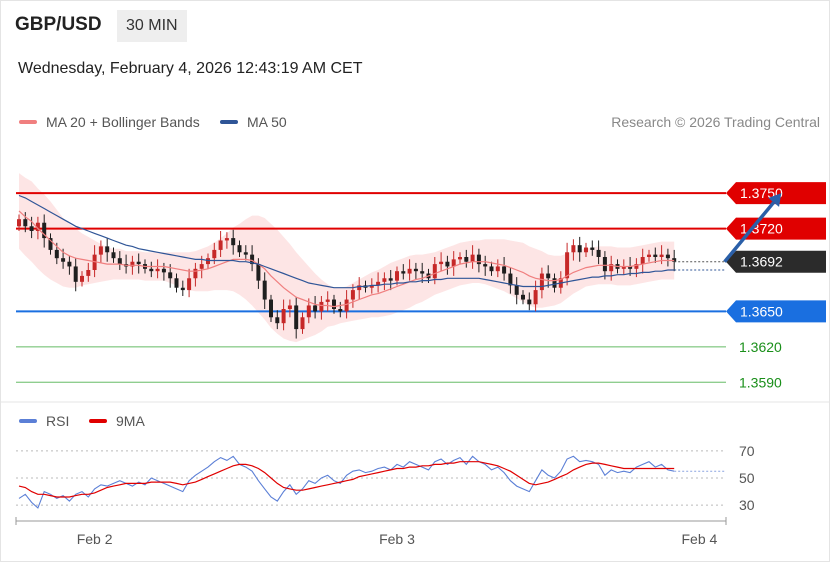  I want to click on ma20-line, so click(346, 259).